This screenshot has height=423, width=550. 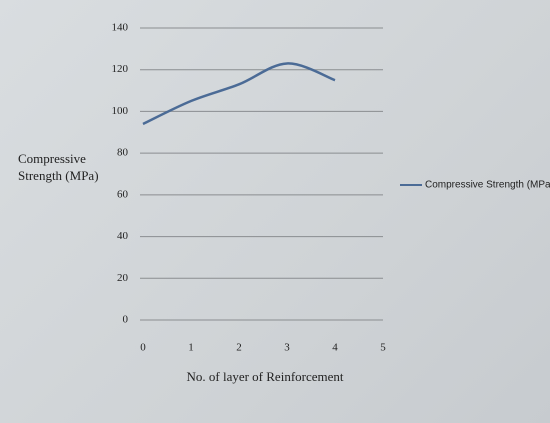 What do you see at coordinates (123, 194) in the screenshot?
I see `y-tick-label: 60` at bounding box center [123, 194].